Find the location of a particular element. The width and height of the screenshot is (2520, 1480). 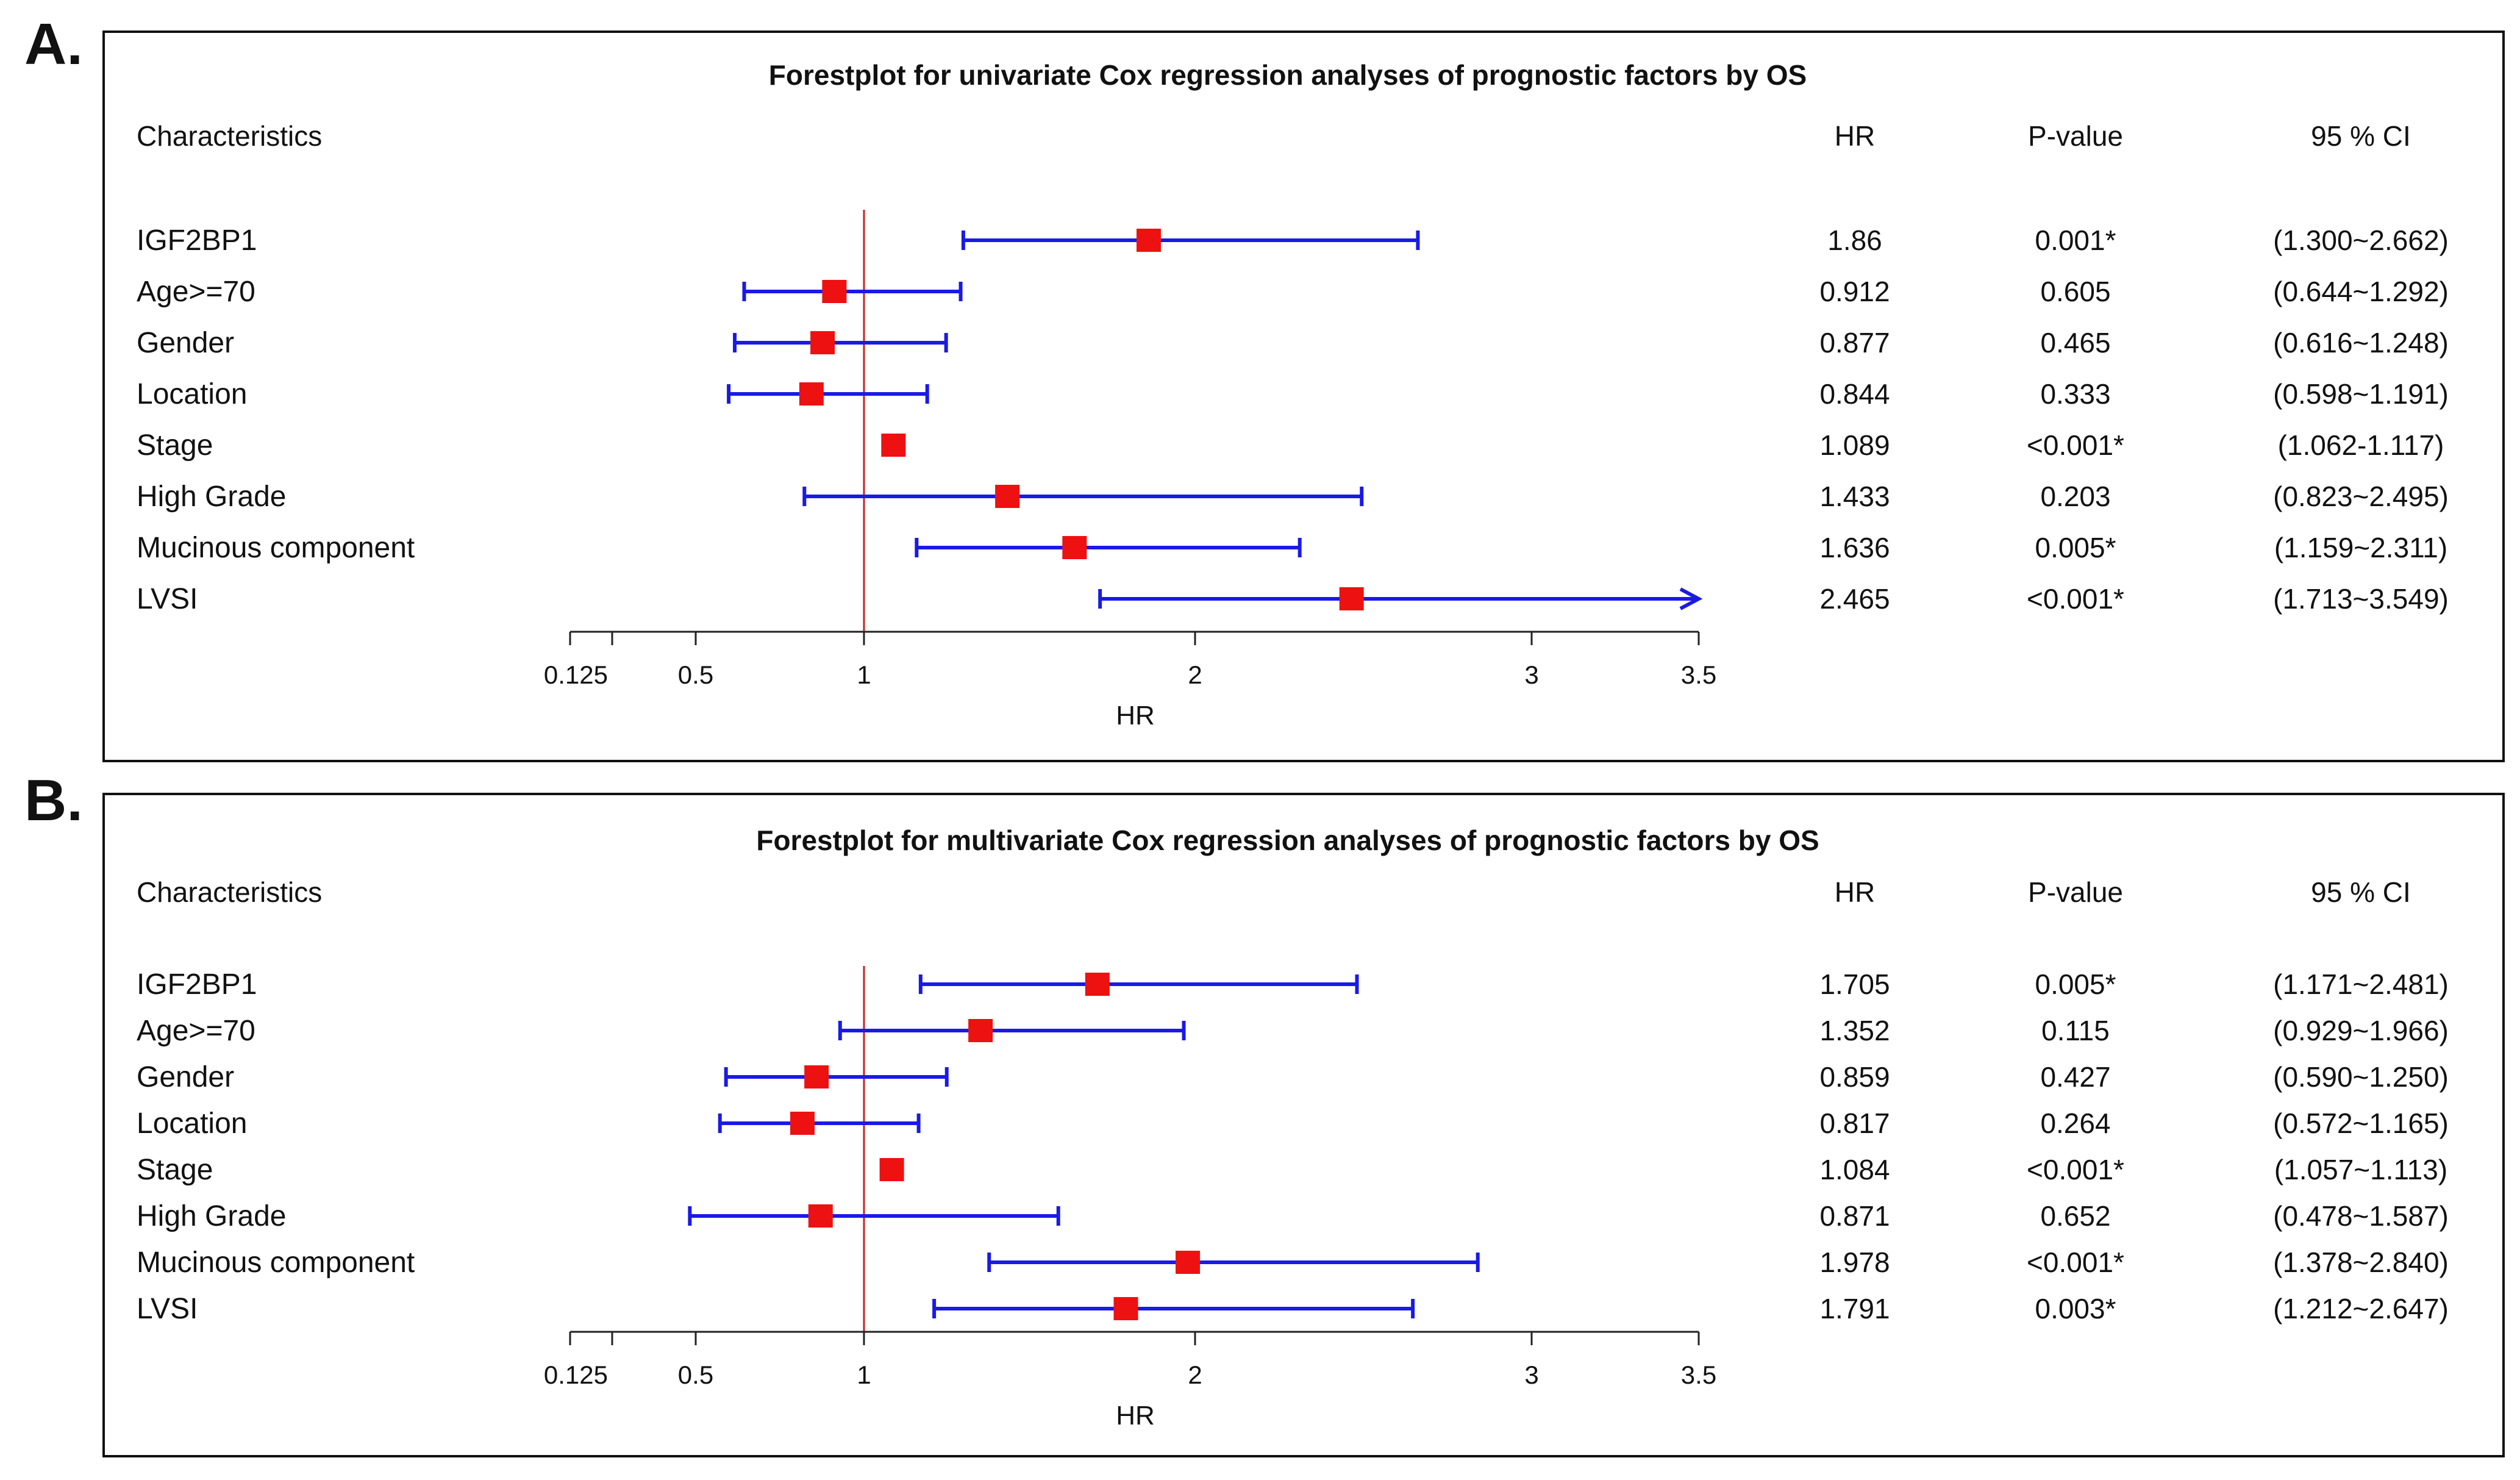

p-value: 0.203 is located at coordinates (2075, 496).